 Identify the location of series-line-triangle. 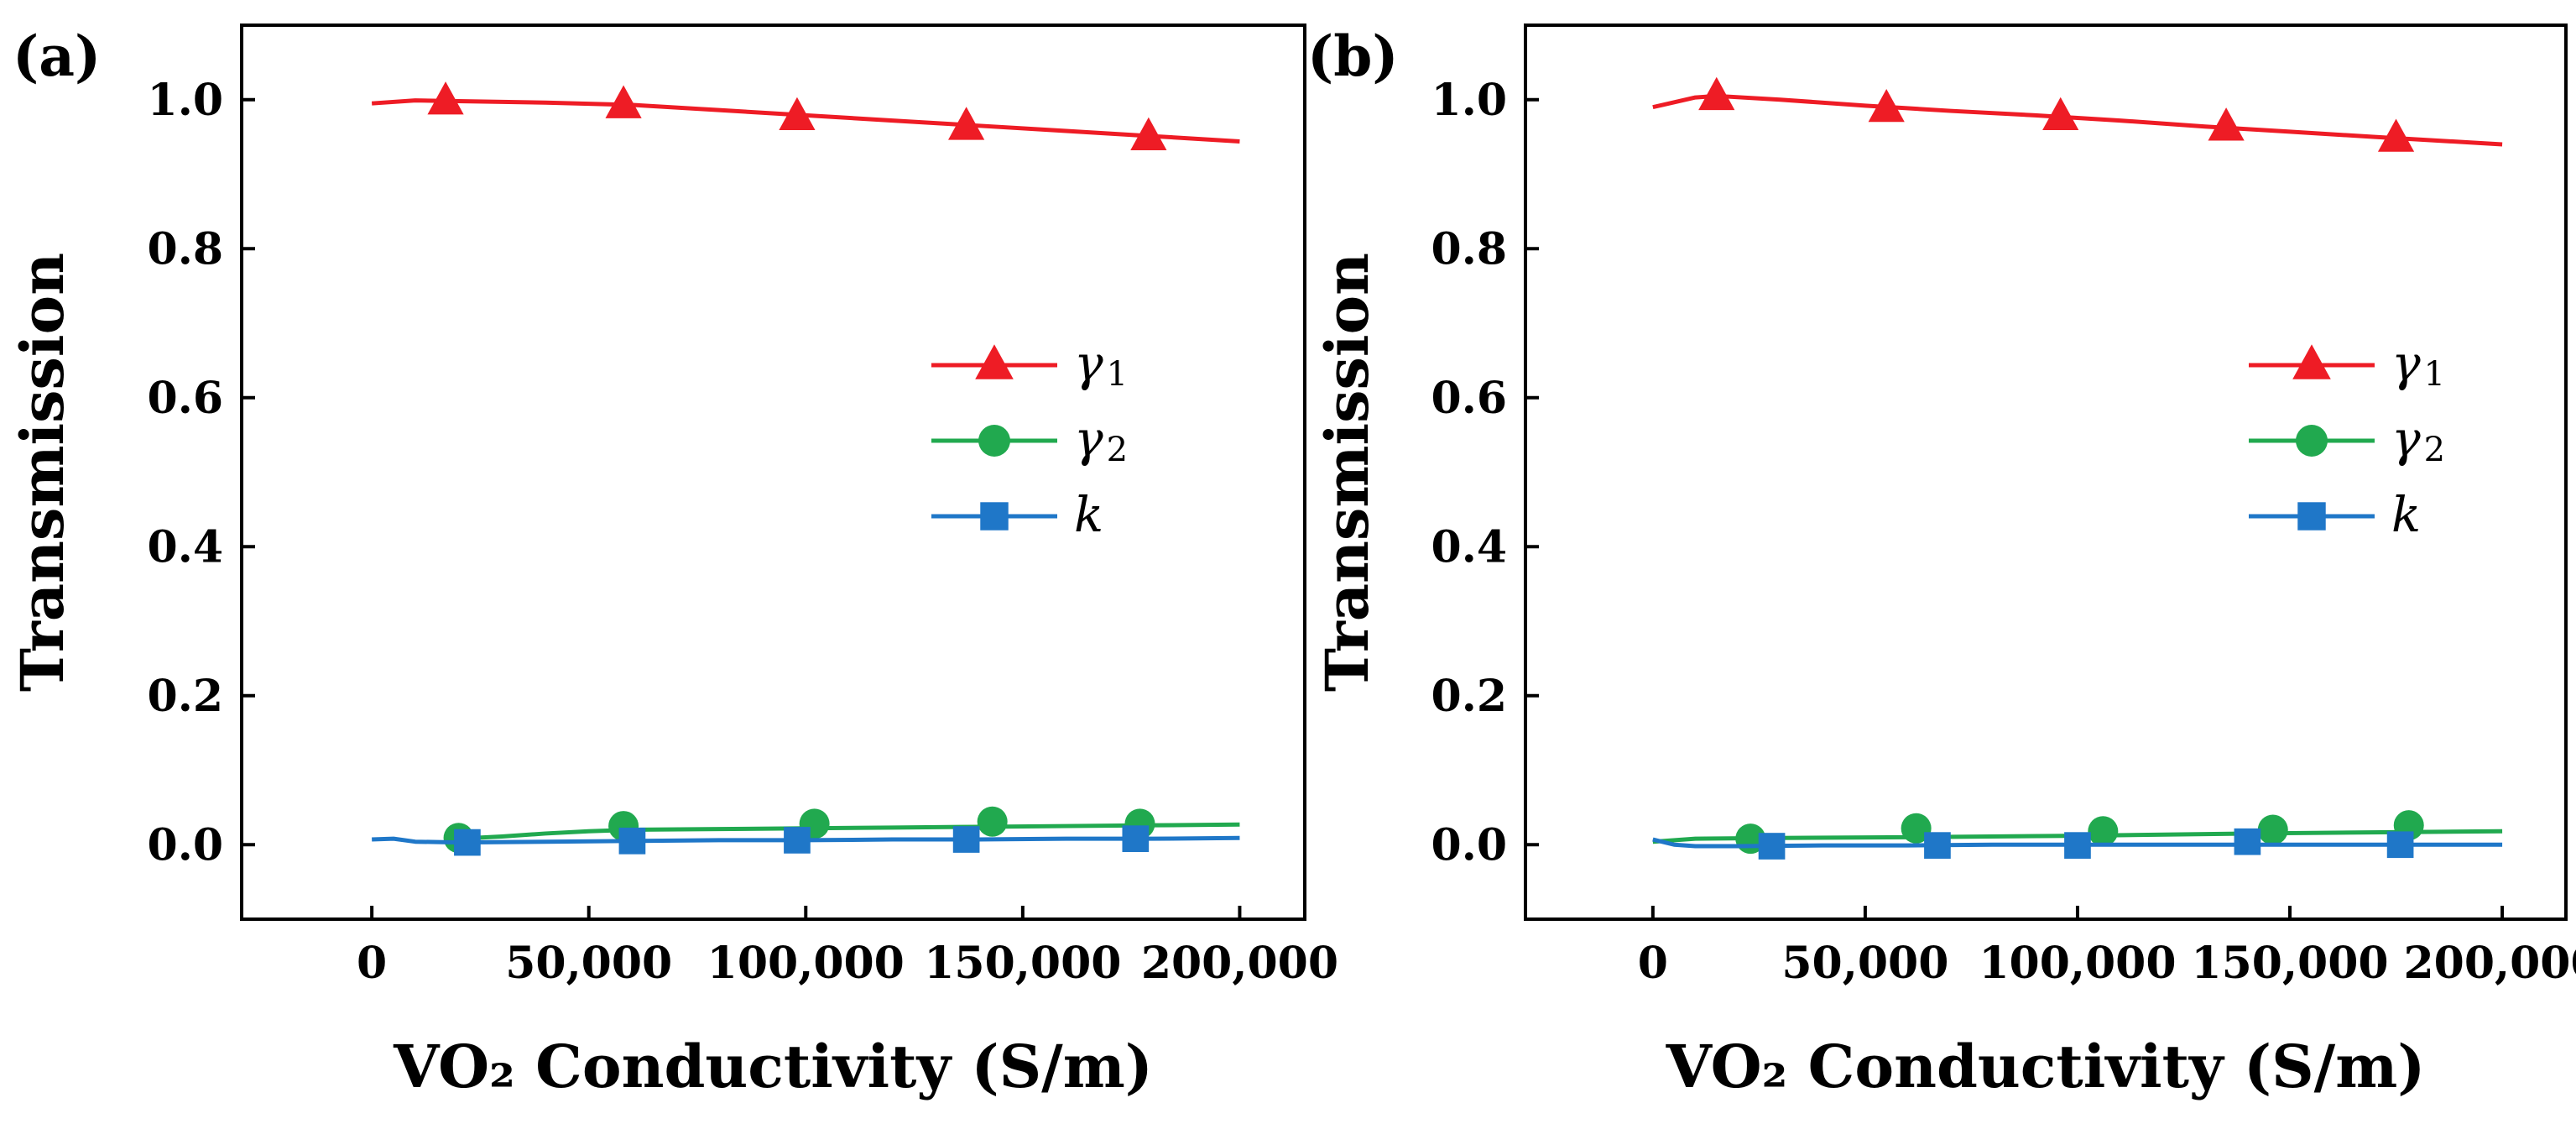
(2077, 120).